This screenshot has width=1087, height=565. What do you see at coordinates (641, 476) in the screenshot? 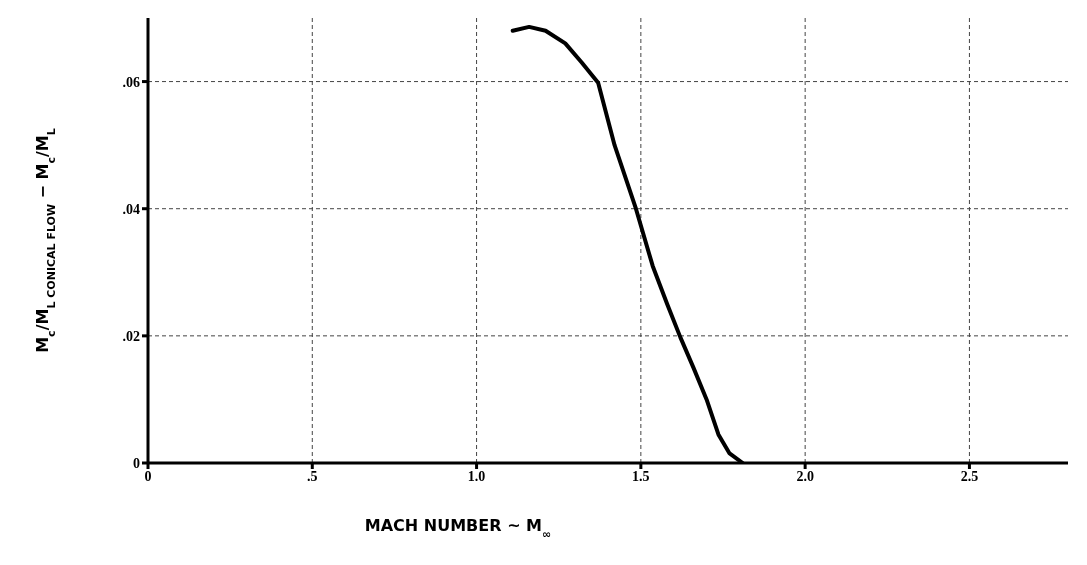
I see `x-tick-label: 1.5` at bounding box center [641, 476].